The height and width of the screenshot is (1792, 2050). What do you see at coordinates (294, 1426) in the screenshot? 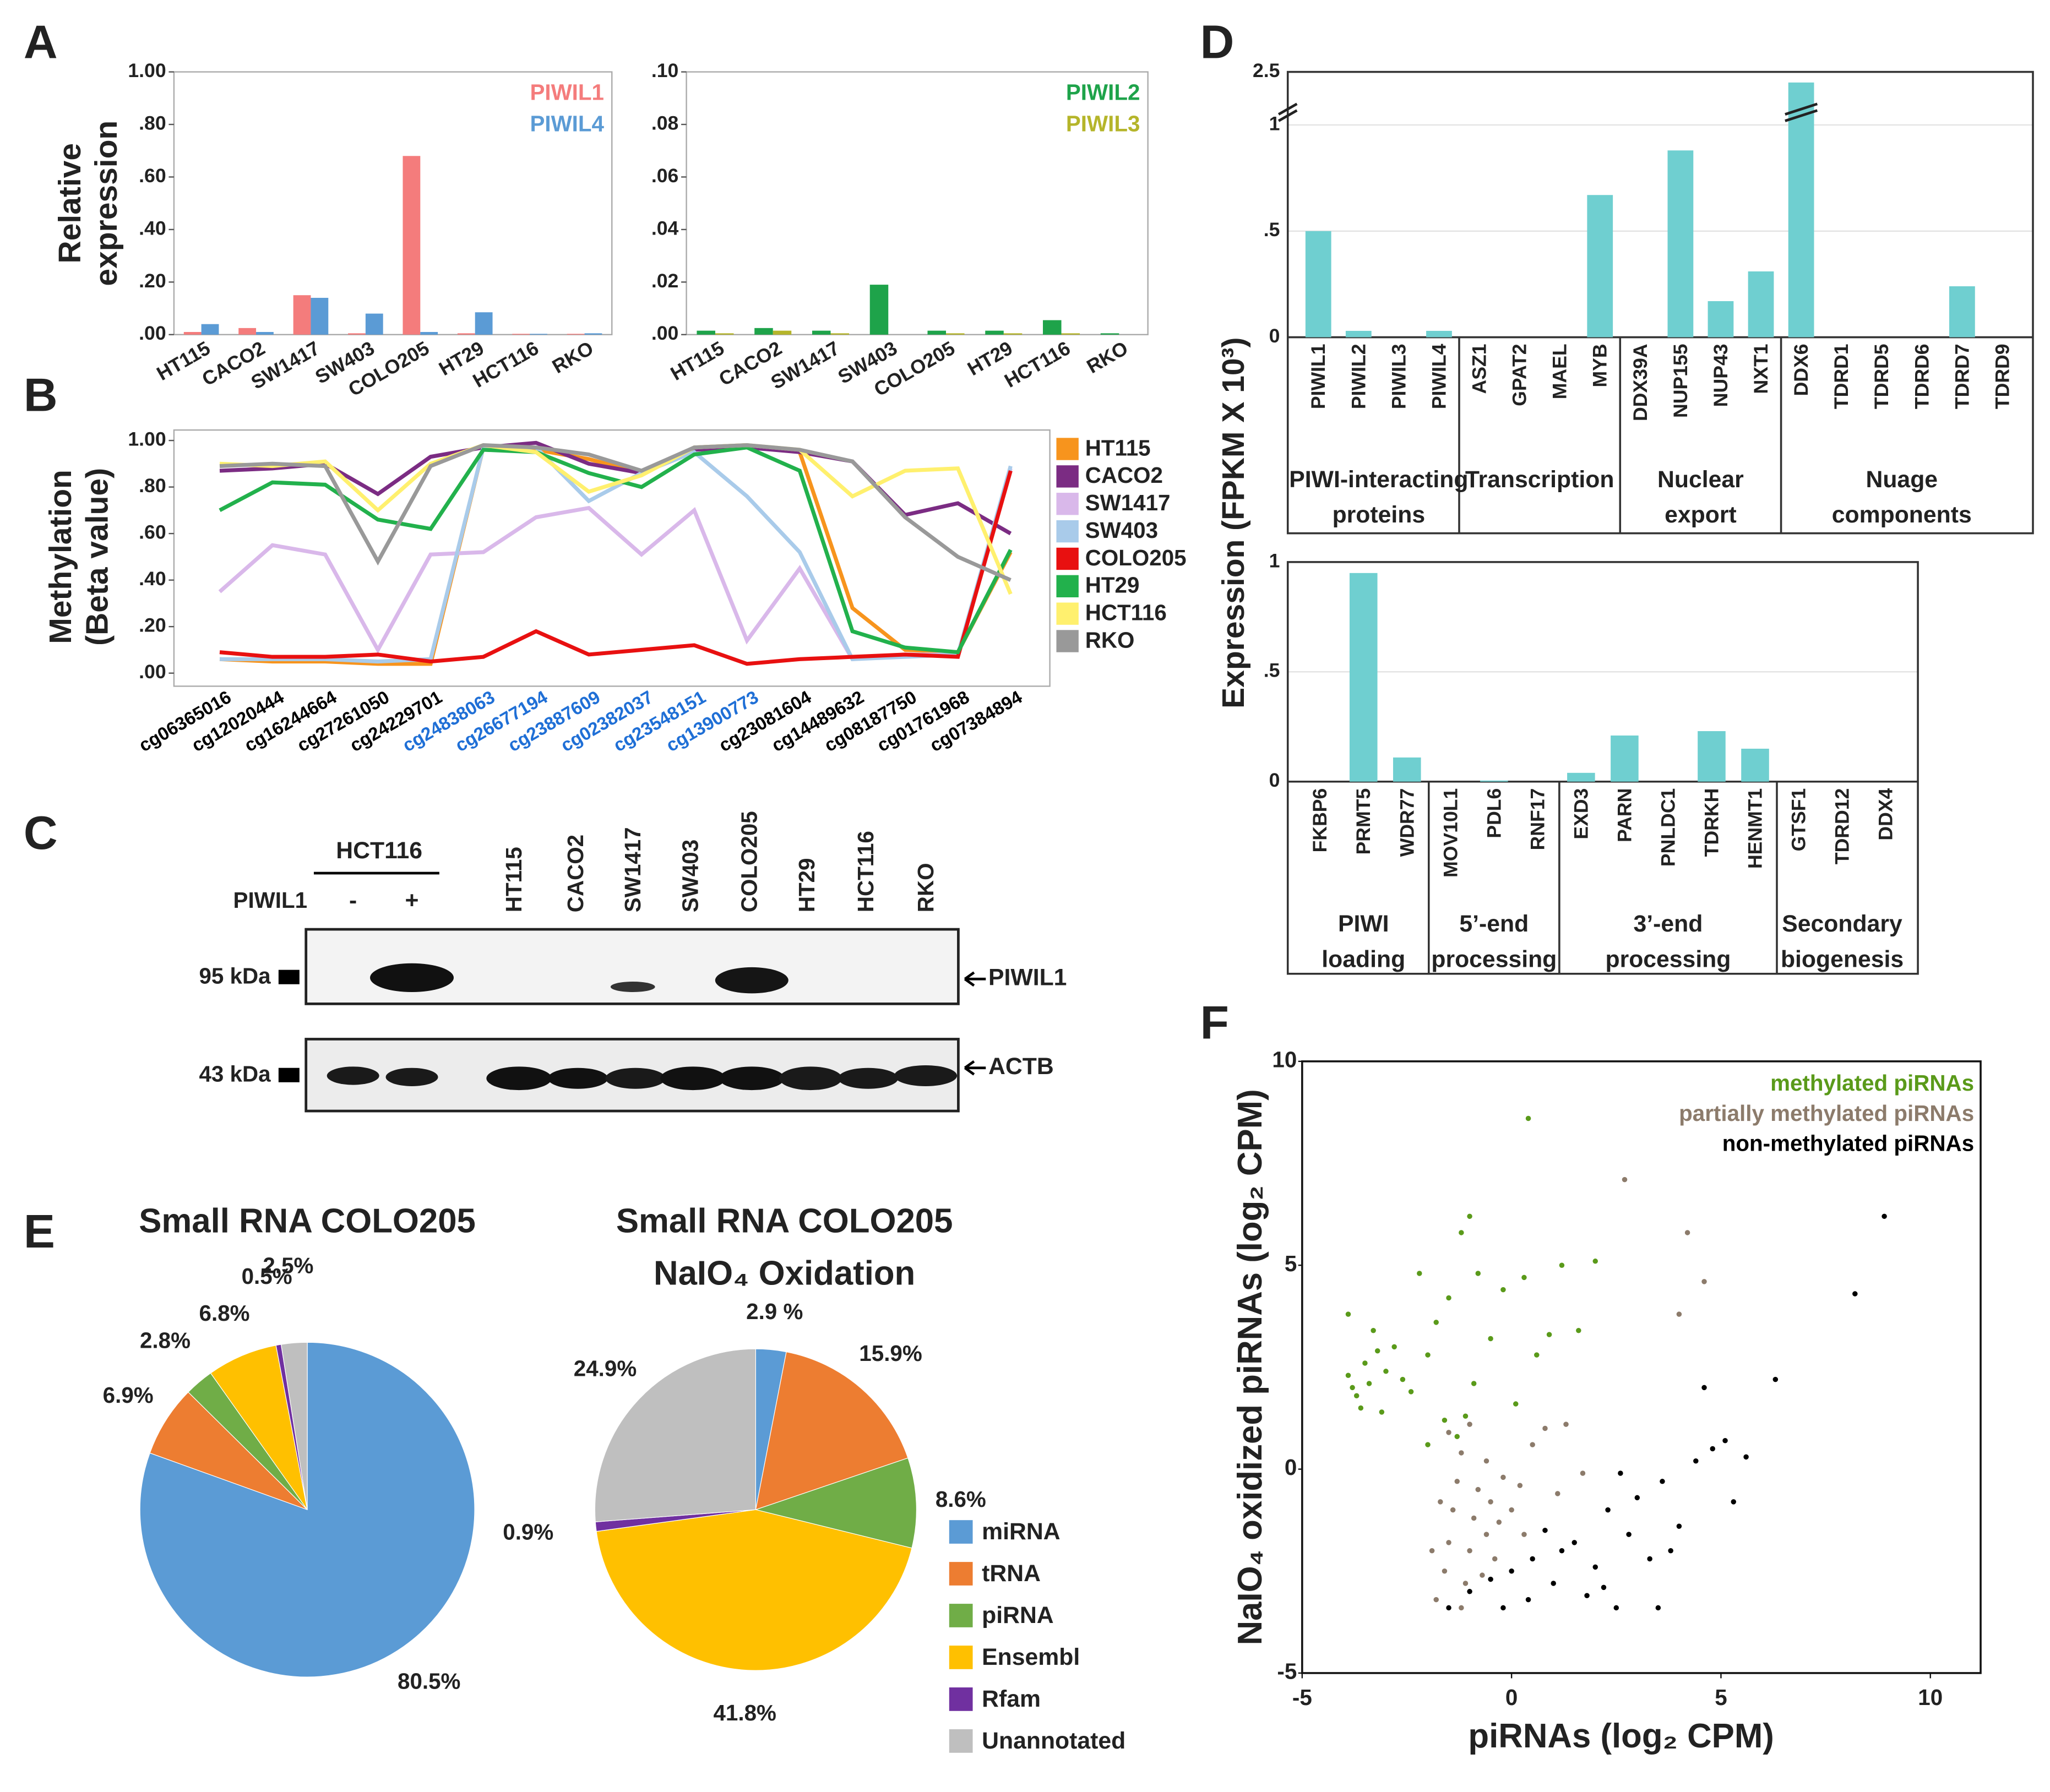
I see `pie-slice` at bounding box center [294, 1426].